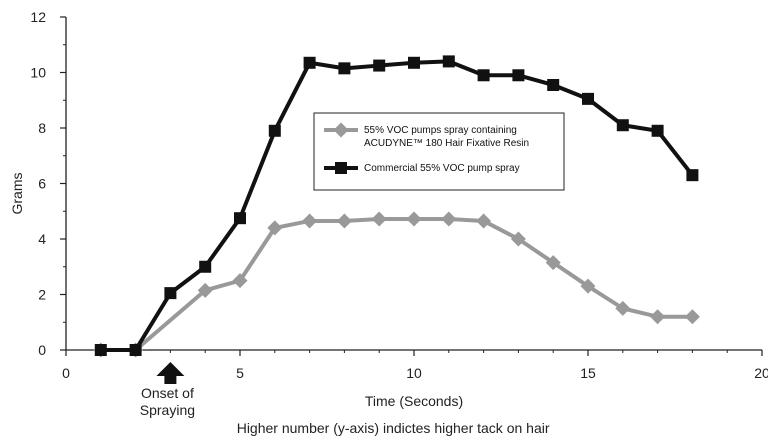 This screenshot has height=437, width=768. I want to click on legend-label: Commercial 55% VOC pump spray, so click(442, 168).